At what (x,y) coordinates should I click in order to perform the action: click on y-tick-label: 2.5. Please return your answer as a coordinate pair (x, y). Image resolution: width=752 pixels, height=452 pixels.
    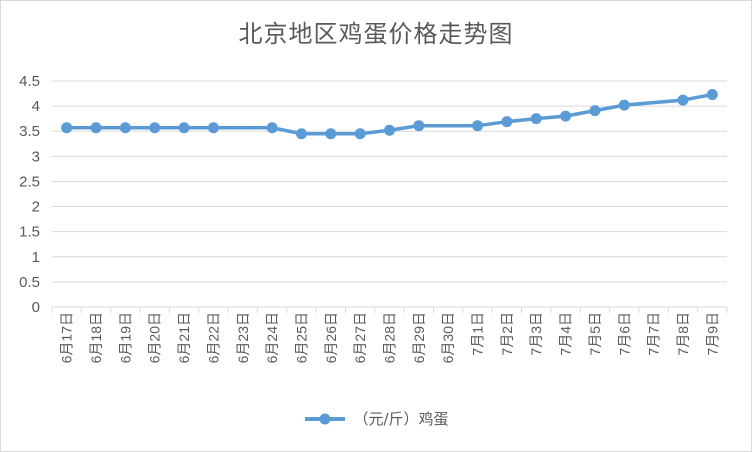
    Looking at the image, I should click on (29, 181).